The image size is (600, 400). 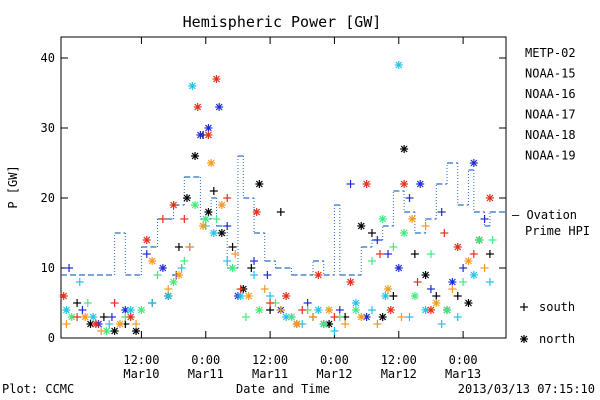 What do you see at coordinates (48, 128) in the screenshot?
I see `y-tick-label: 30` at bounding box center [48, 128].